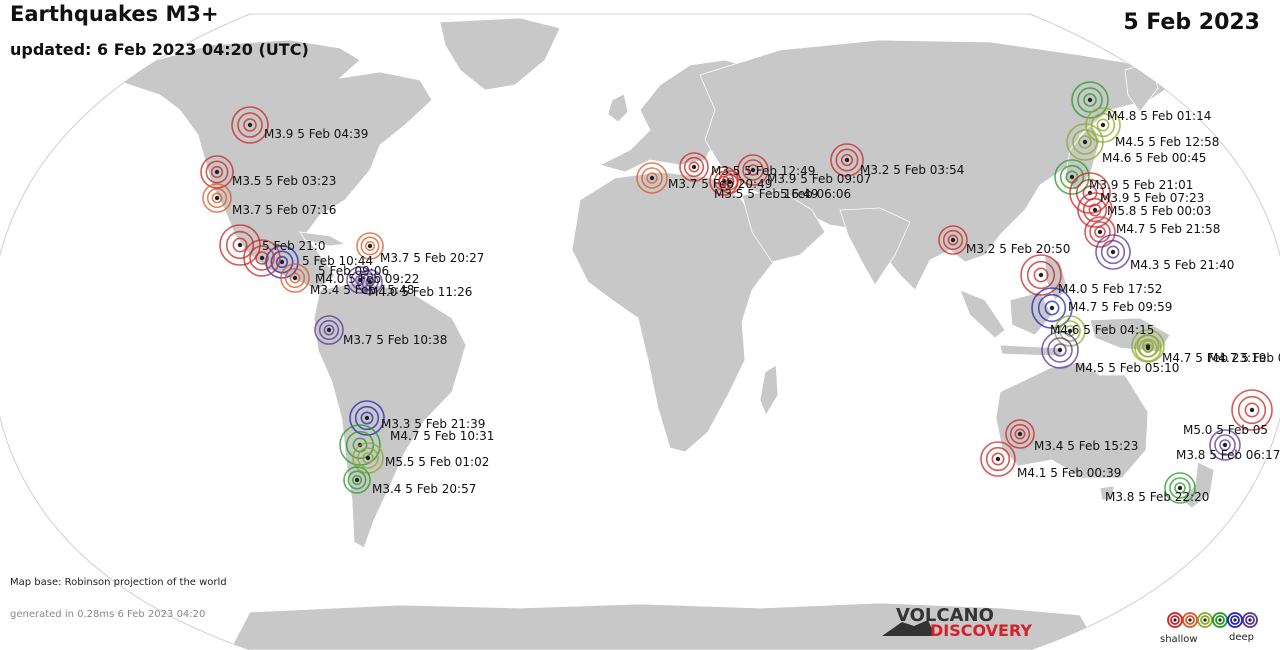  I want to click on earthquake-label: M3.7 5 Feb 10:38, so click(395, 340).